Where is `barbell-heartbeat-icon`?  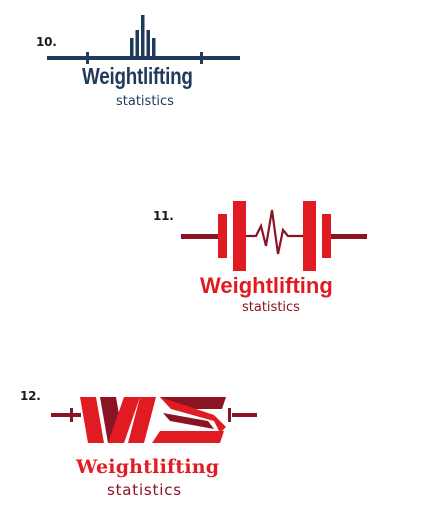 barbell-heartbeat-icon is located at coordinates (274, 236).